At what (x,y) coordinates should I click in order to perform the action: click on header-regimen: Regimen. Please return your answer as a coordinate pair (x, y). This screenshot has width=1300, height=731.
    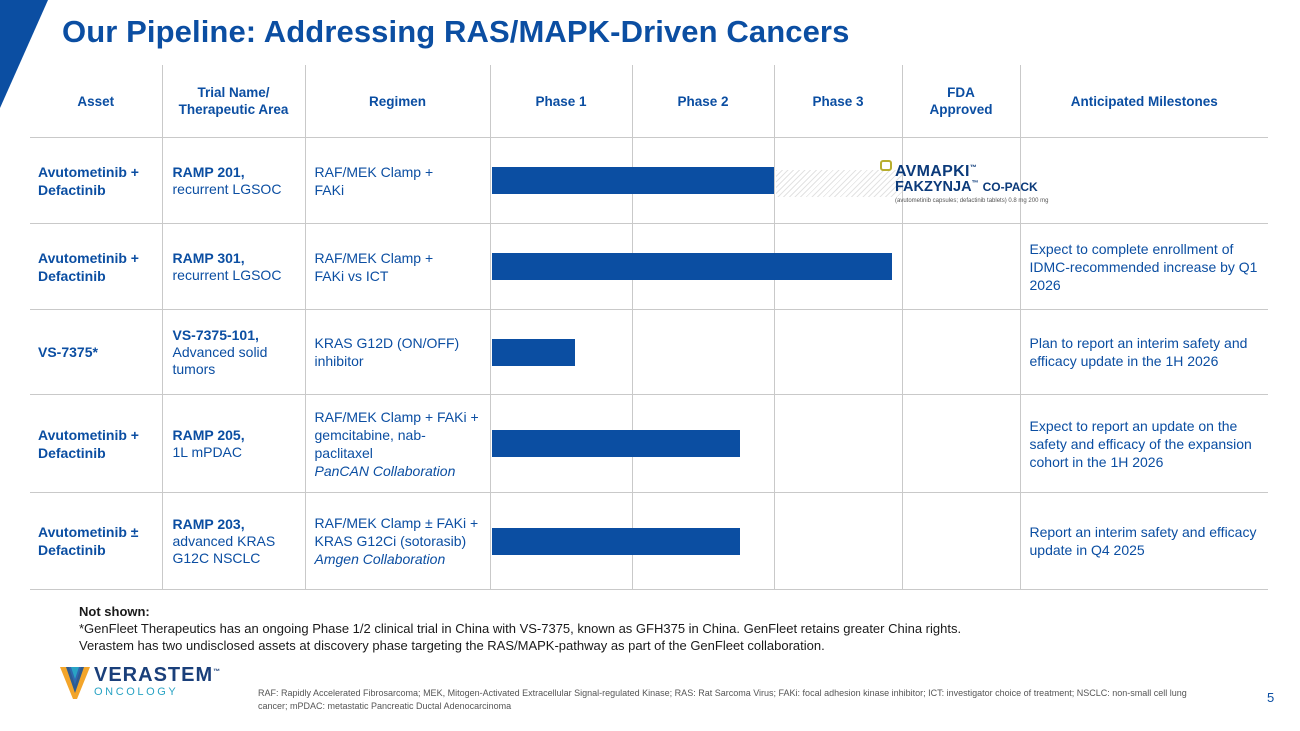
    Looking at the image, I should click on (397, 101).